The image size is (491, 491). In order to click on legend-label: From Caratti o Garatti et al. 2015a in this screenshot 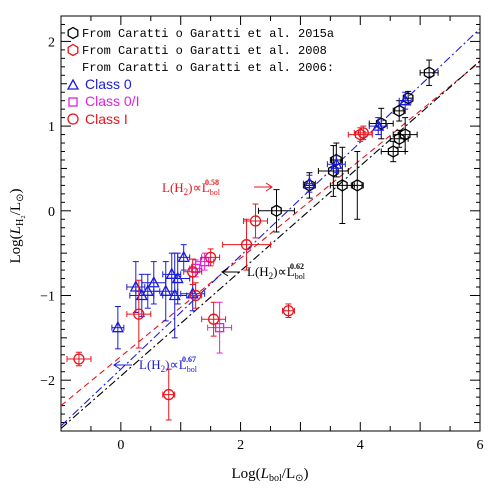, I will do `click(208, 34)`.